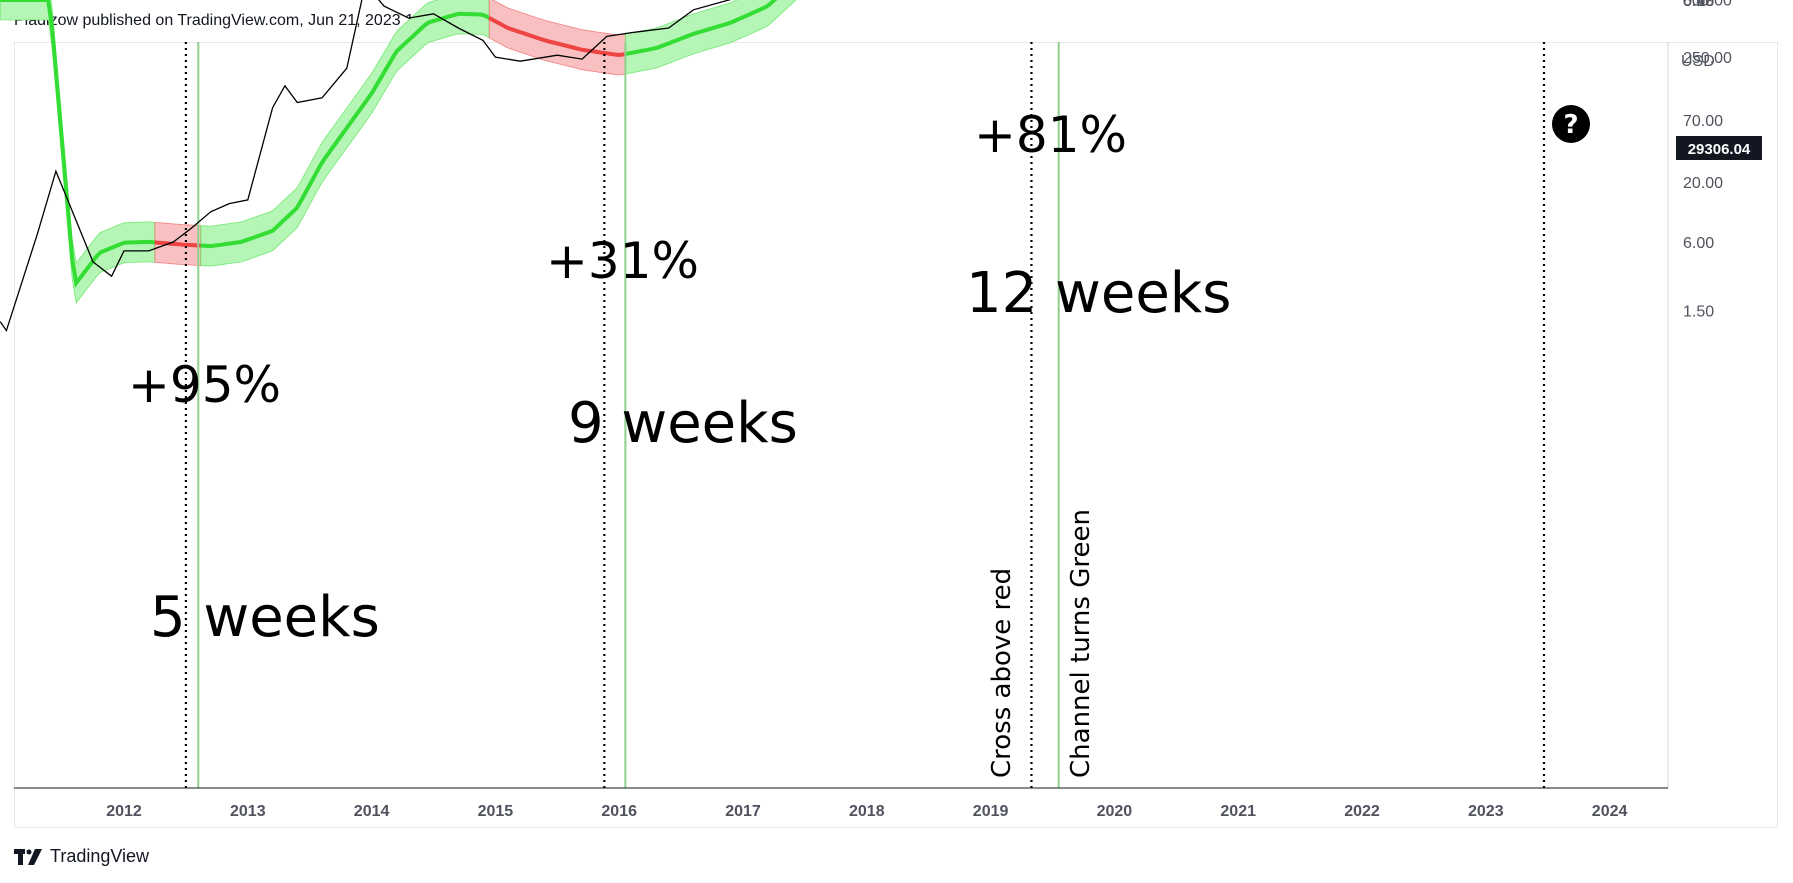 The image size is (1793, 883). What do you see at coordinates (1703, 183) in the screenshot?
I see `y-tick-20.00: 20.00` at bounding box center [1703, 183].